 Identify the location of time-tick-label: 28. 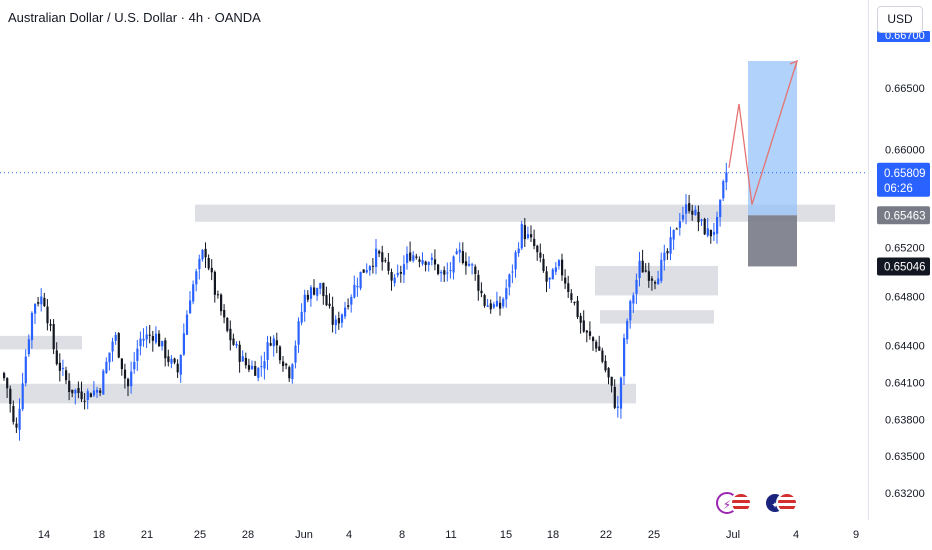
(248, 535).